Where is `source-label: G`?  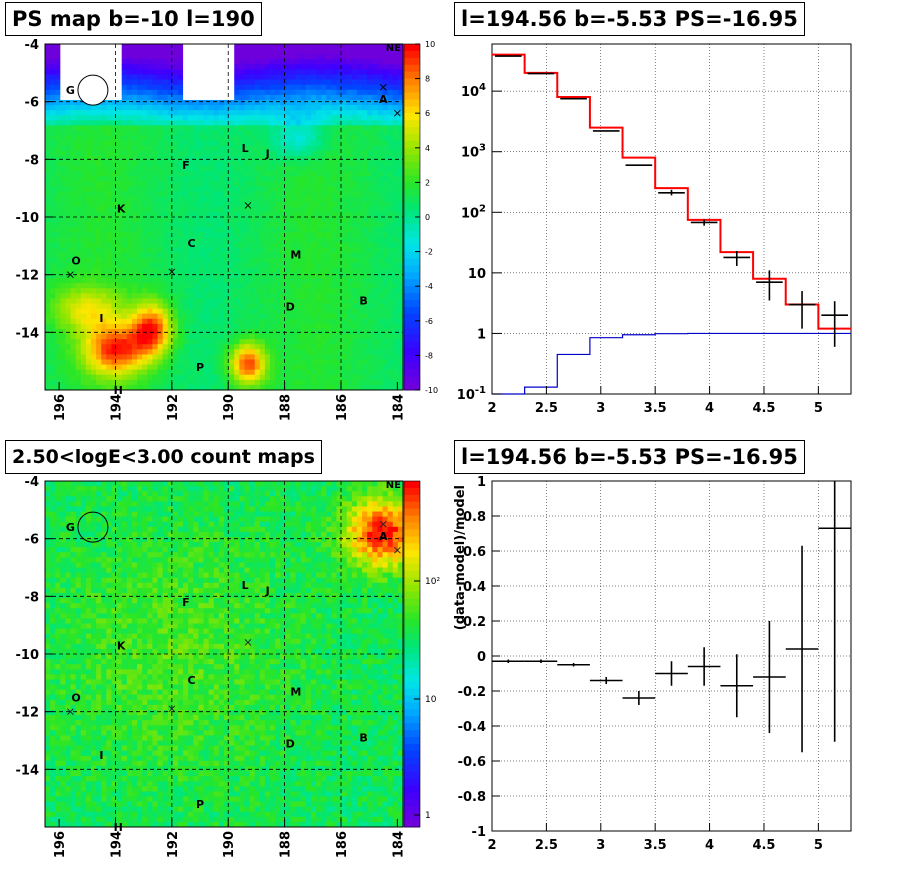 source-label: G is located at coordinates (70, 90).